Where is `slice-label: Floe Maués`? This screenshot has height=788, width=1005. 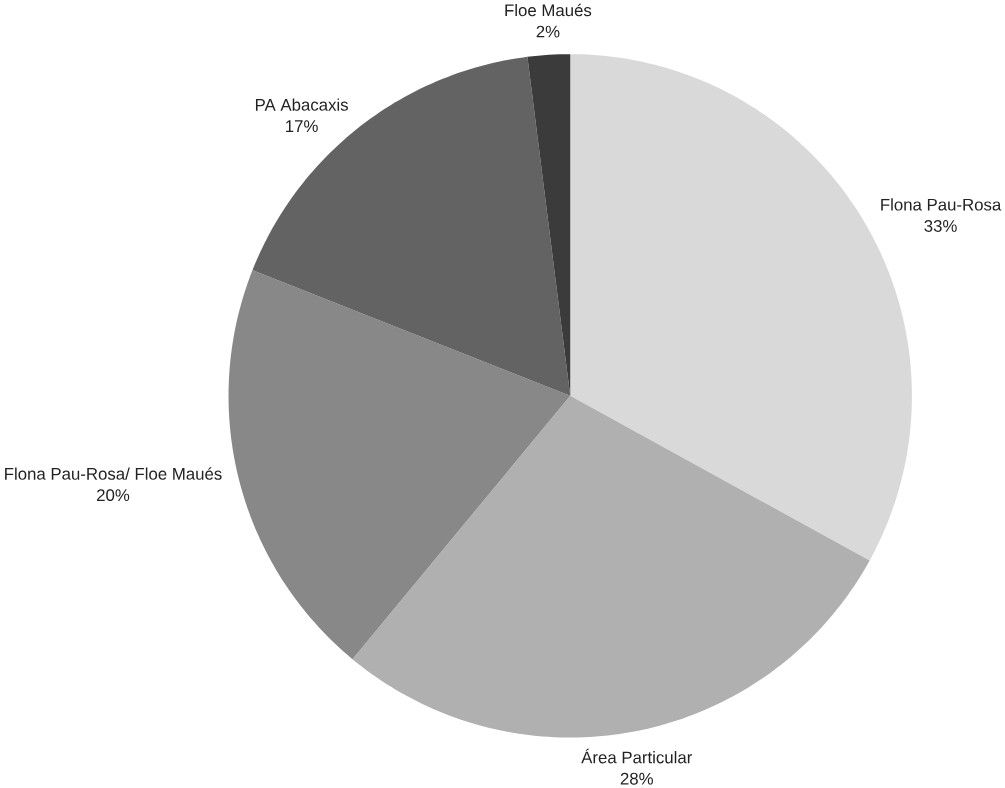
slice-label: Floe Maués is located at coordinates (548, 10).